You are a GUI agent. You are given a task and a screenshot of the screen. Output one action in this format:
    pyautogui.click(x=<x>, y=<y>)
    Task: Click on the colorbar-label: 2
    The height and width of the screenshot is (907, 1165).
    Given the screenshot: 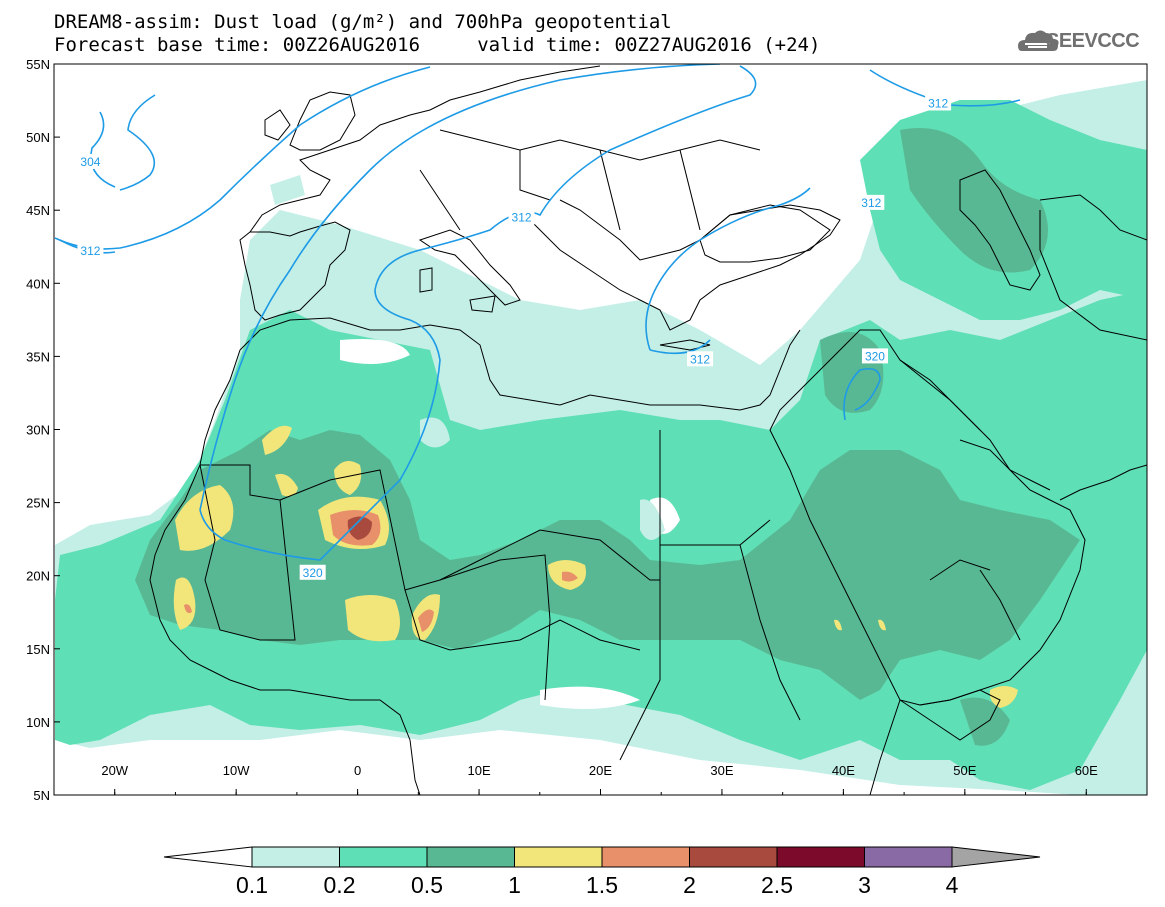 What is the action you would take?
    pyautogui.click(x=689, y=885)
    